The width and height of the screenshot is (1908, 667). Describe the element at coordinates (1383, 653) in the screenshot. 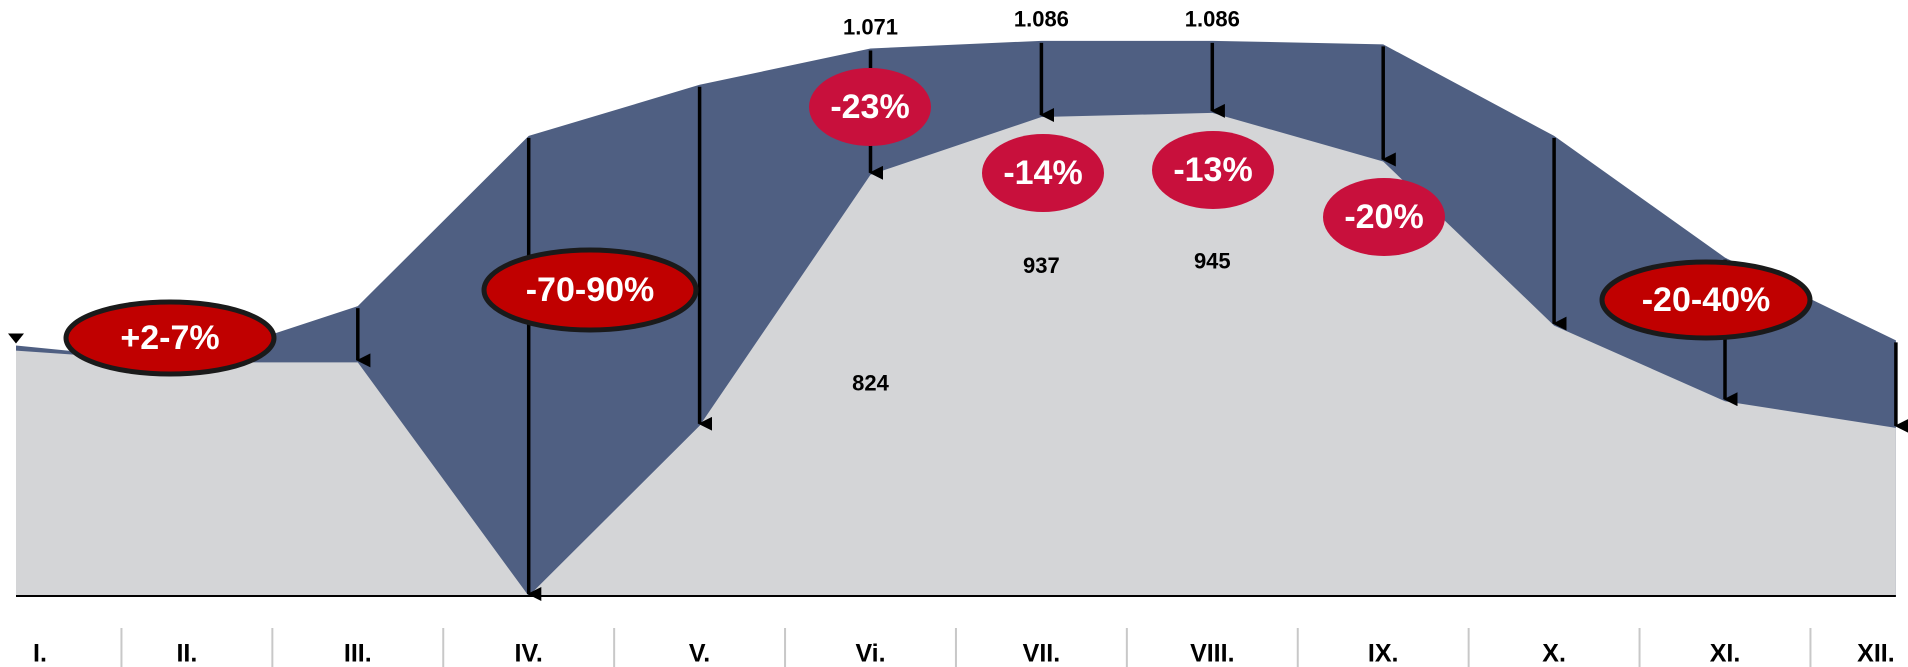

I see `x-tick-label: IX.` at that location.